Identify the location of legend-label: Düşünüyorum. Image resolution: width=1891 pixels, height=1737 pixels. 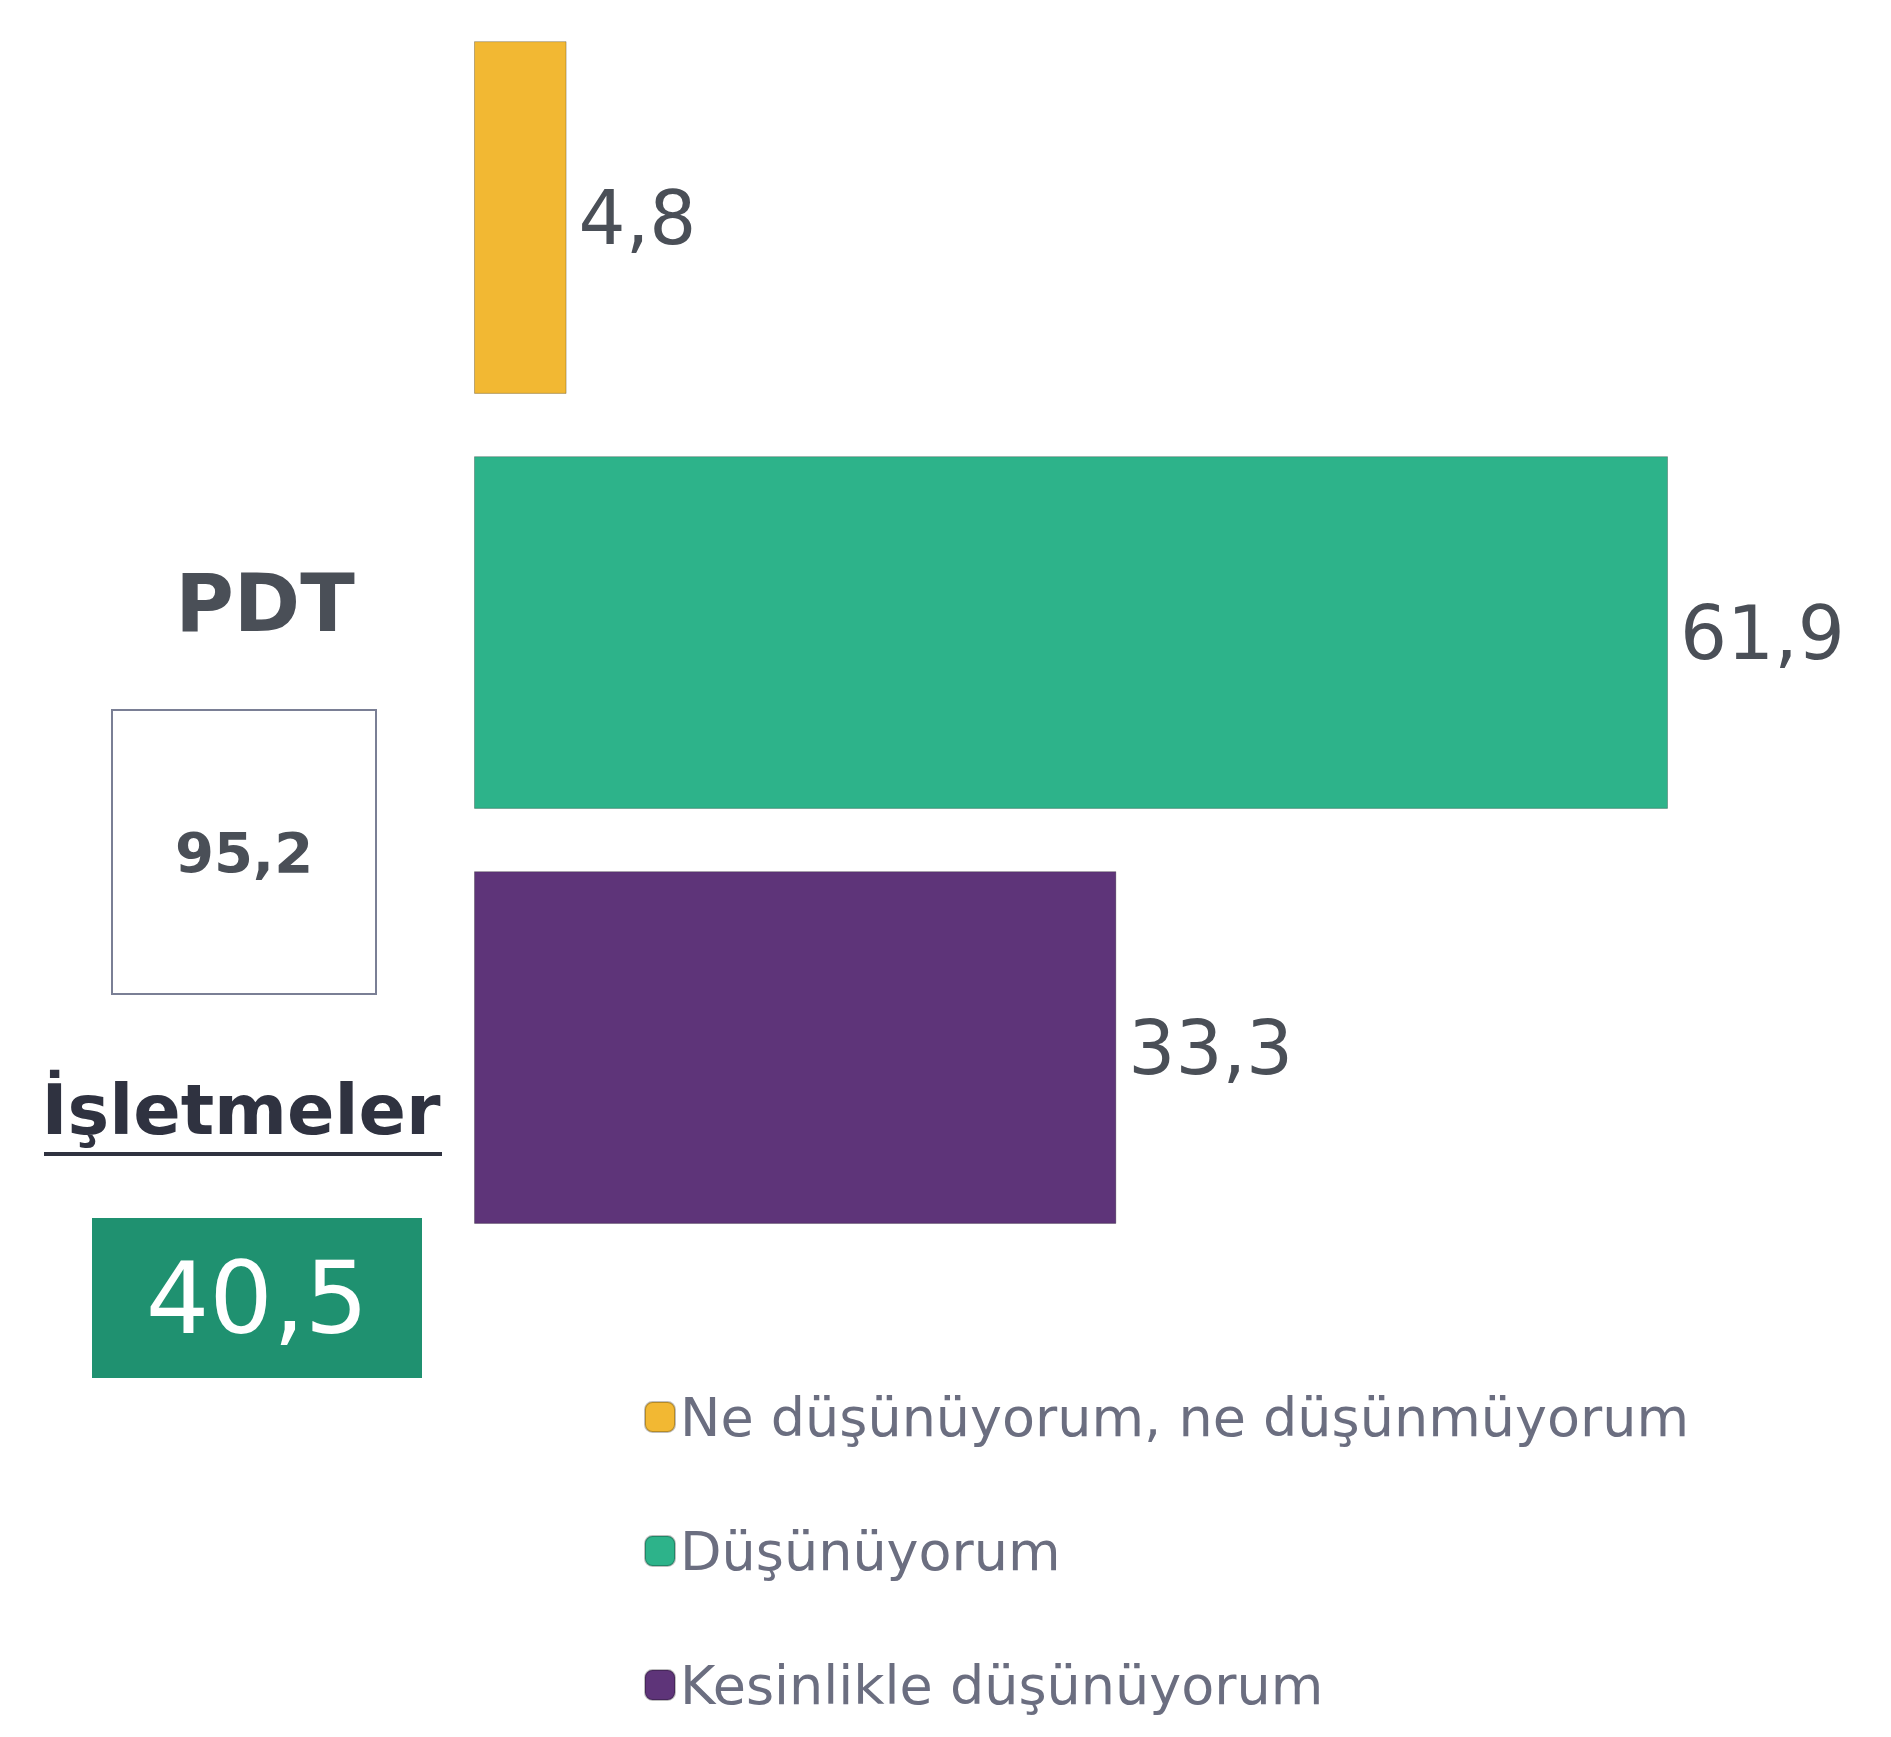
(870, 1551).